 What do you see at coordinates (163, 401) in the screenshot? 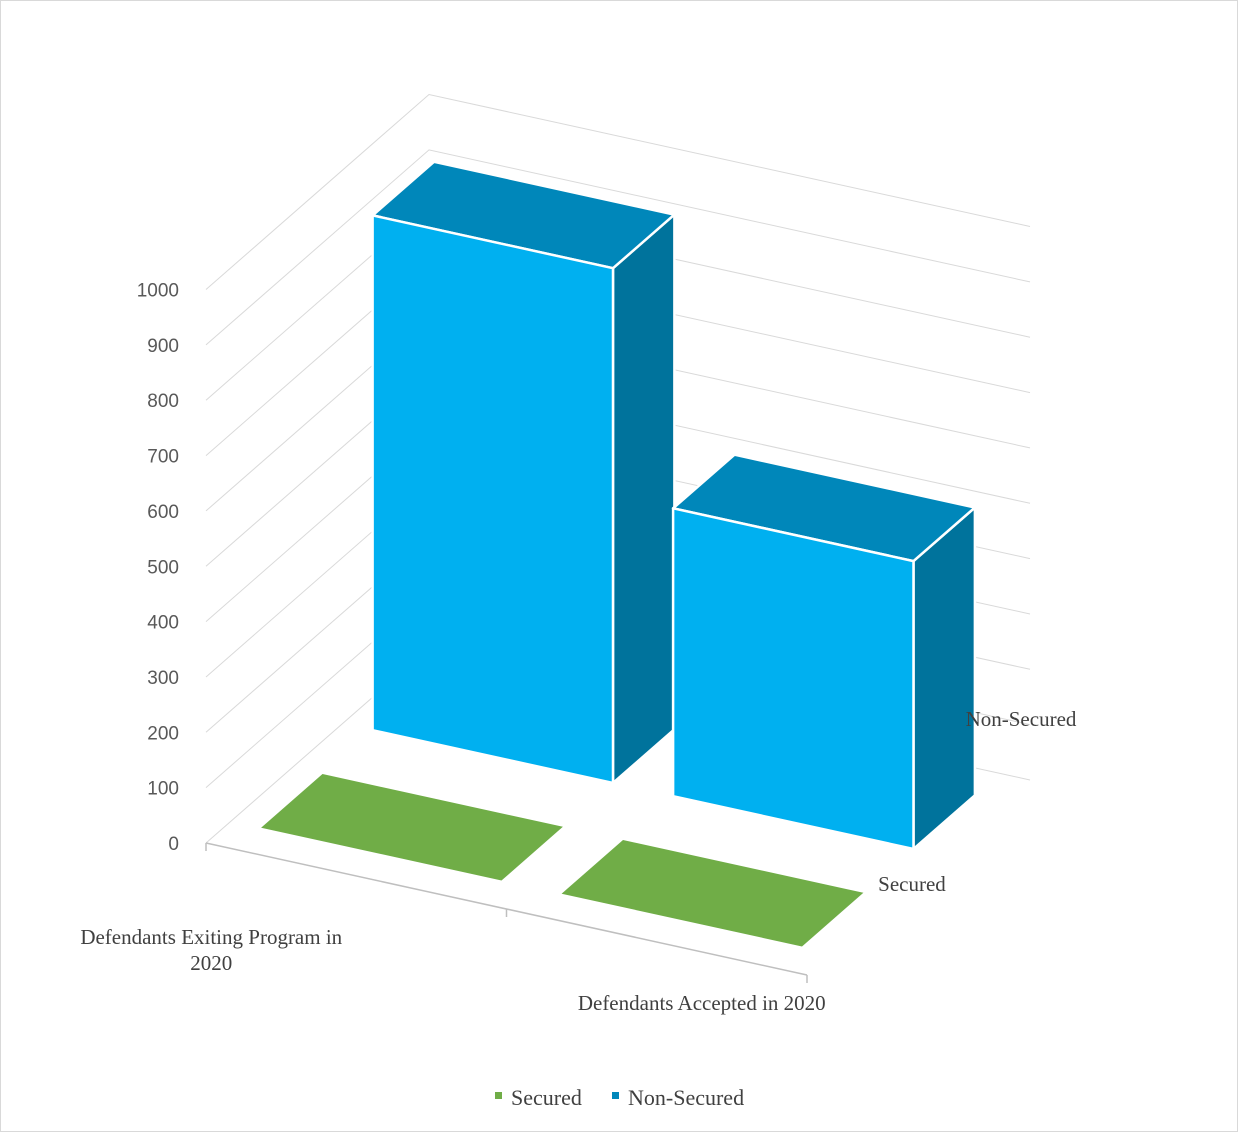
I see `y-tick-label: 800` at bounding box center [163, 401].